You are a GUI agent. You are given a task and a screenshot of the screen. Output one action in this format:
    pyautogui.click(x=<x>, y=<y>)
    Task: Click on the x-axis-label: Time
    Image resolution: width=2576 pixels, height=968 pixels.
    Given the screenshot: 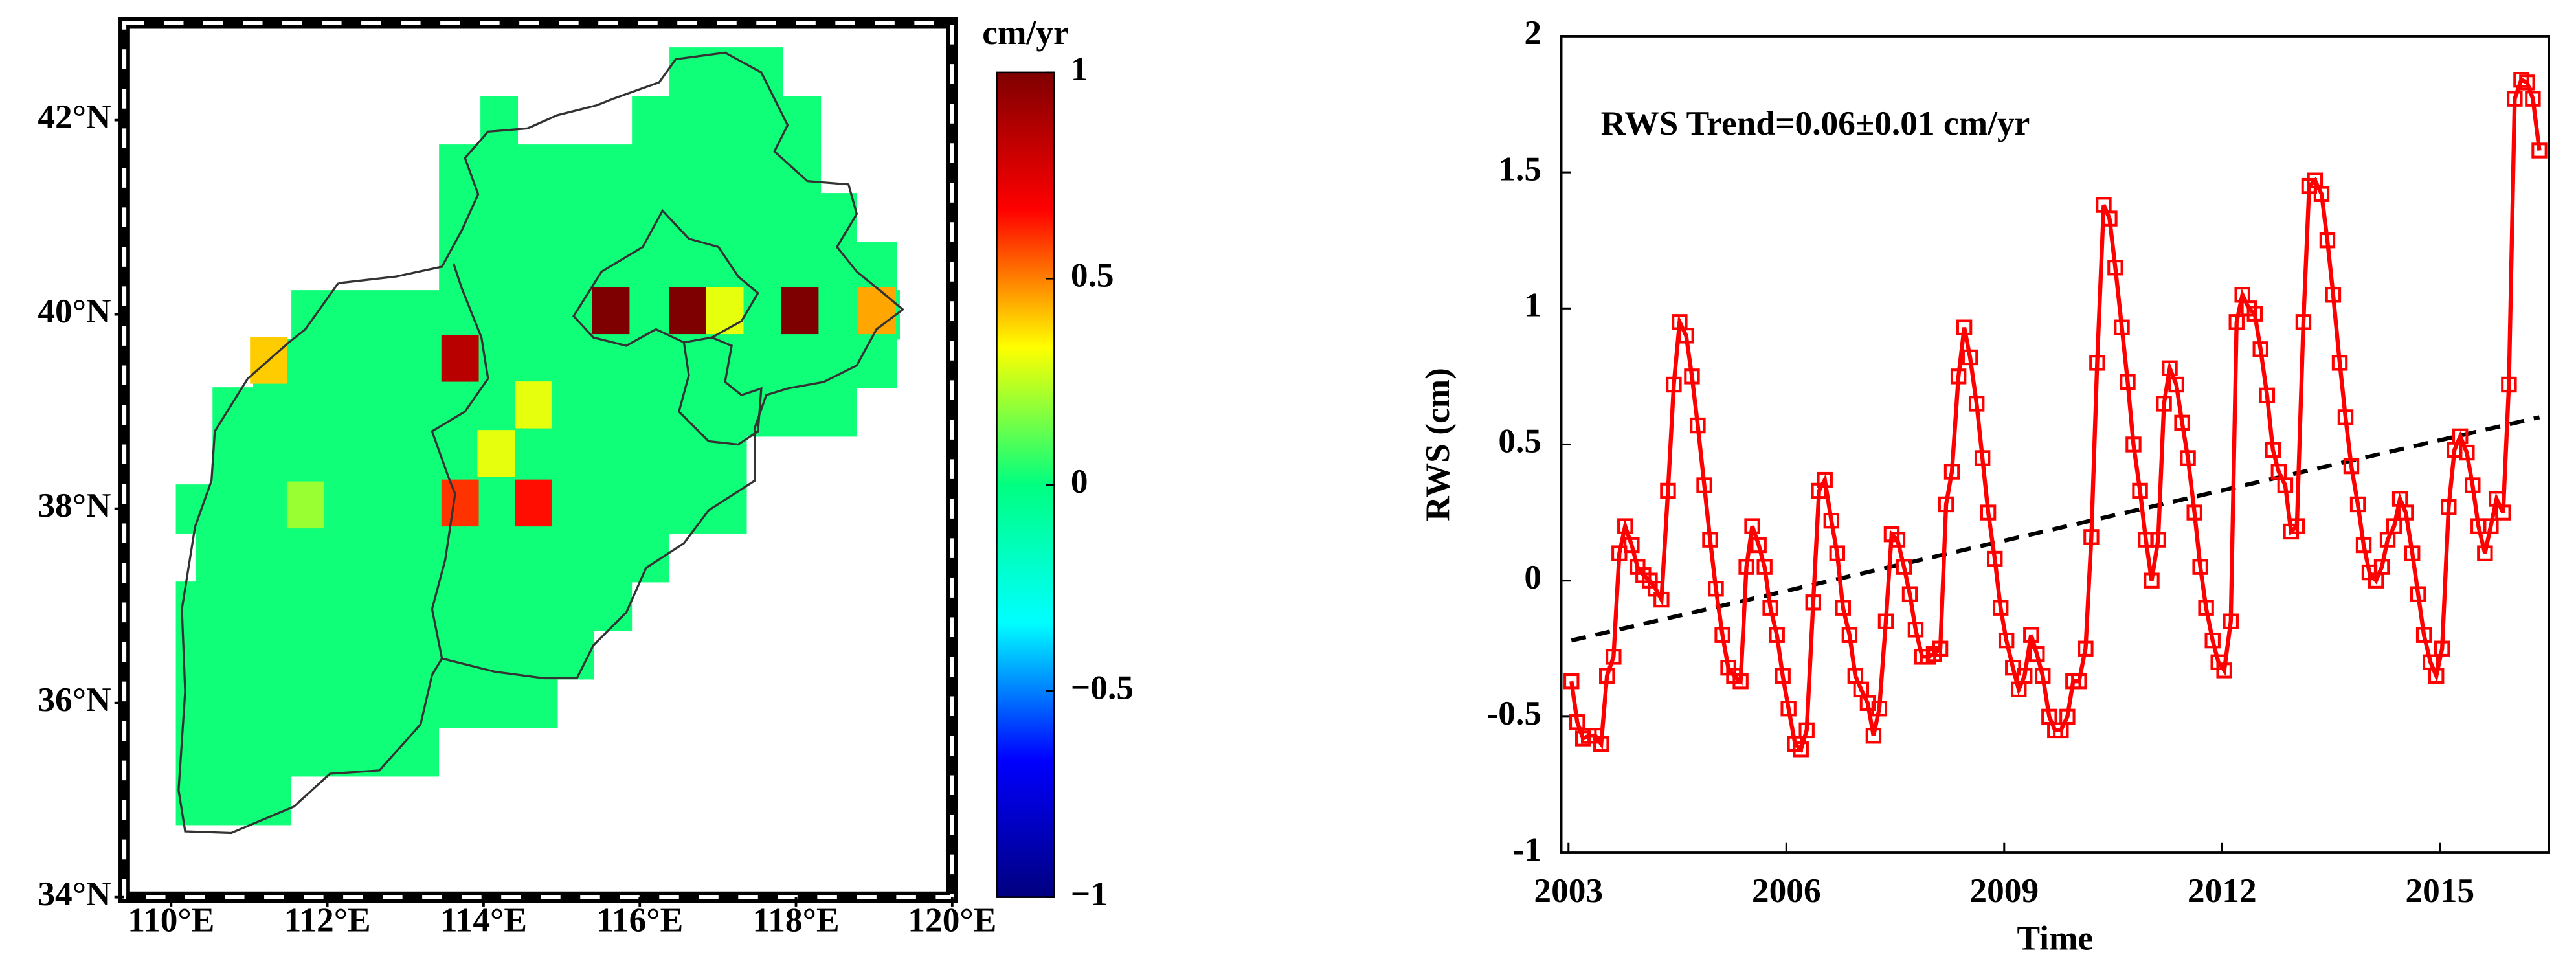 What is the action you would take?
    pyautogui.click(x=2055, y=938)
    